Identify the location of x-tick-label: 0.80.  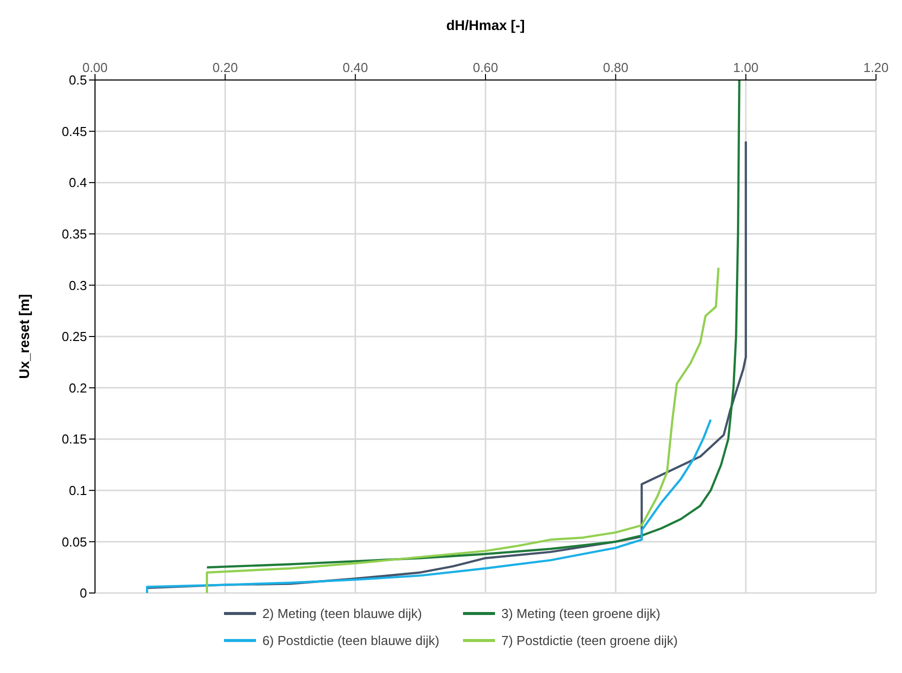
(615, 67).